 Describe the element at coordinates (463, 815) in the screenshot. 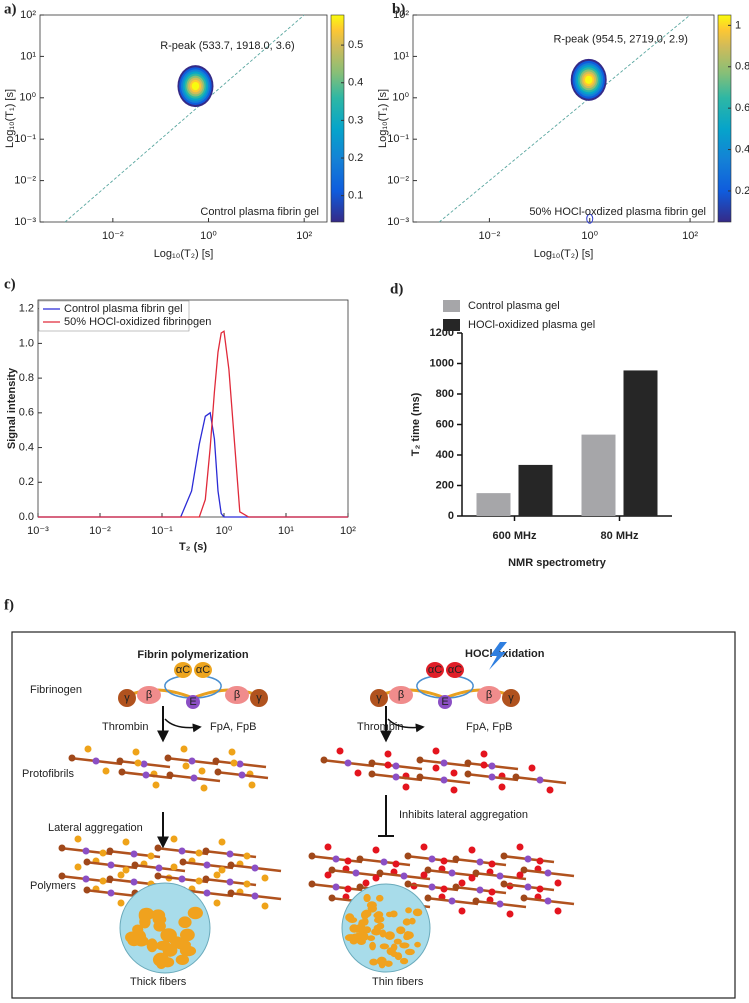

I see `inhibits: Inhibits lateral aggregation` at that location.